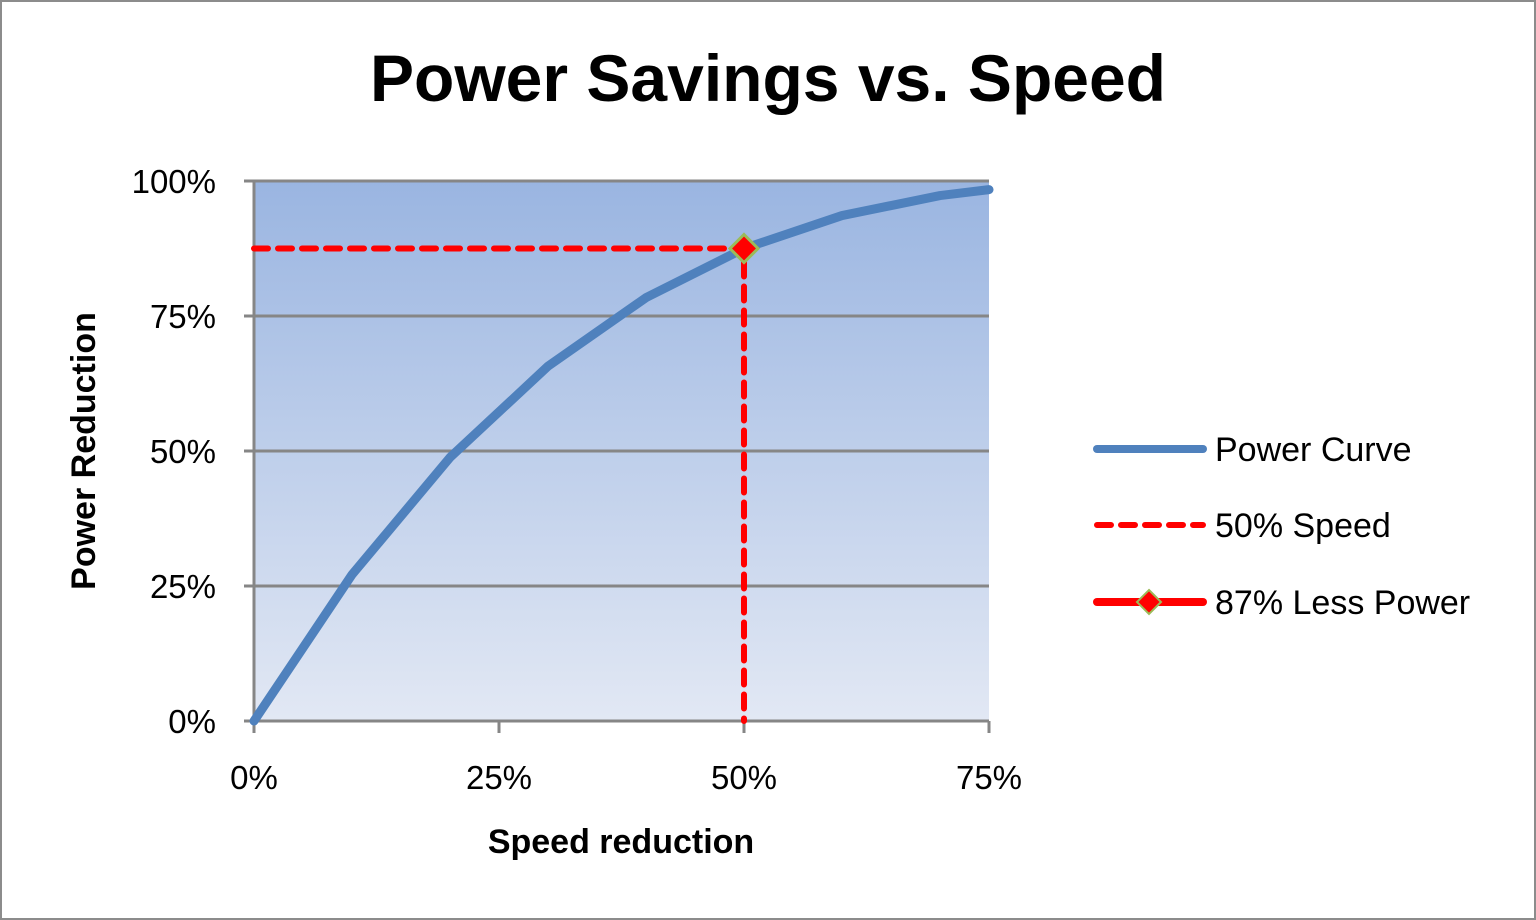  I want to click on chart-title: Power Savings vs. Speed, so click(768, 78).